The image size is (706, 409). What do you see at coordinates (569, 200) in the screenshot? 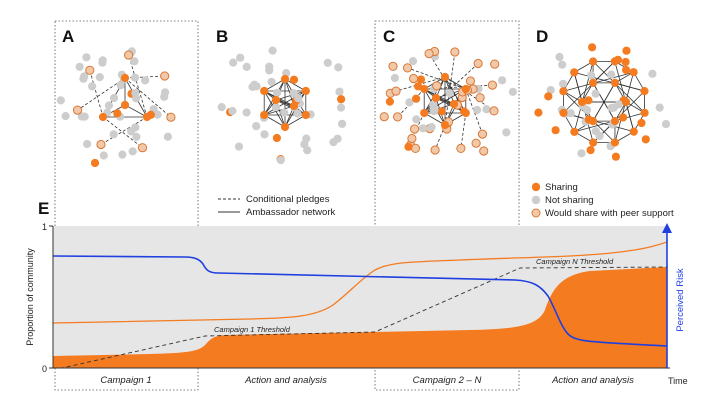
I see `legend-not-sharing-label: Not sharing` at bounding box center [569, 200].